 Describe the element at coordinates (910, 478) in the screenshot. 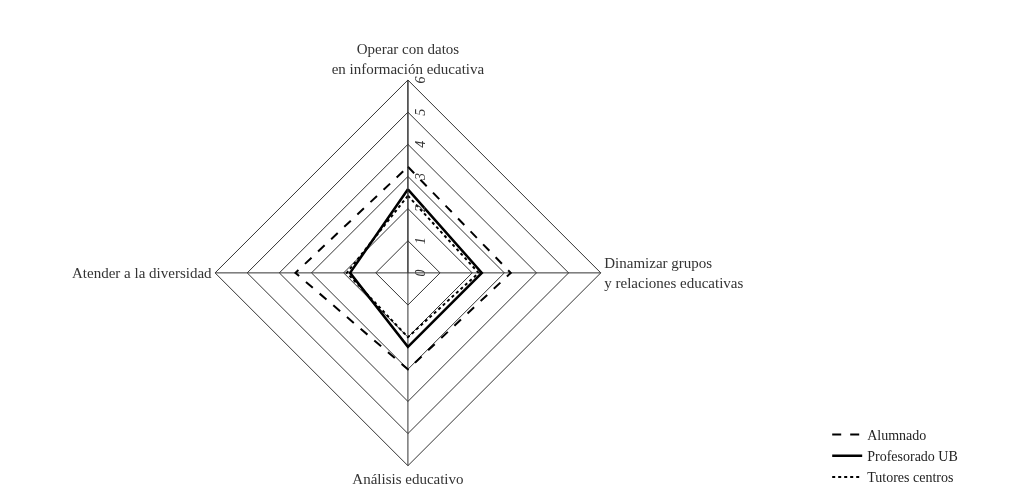

I see `legend-label: Tutores centros` at that location.